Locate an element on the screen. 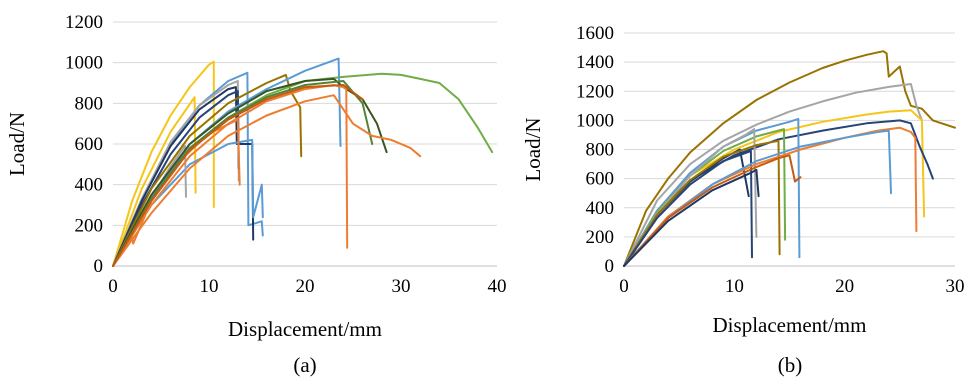 This screenshot has height=385, width=969. caption-b: (b) is located at coordinates (790, 365).